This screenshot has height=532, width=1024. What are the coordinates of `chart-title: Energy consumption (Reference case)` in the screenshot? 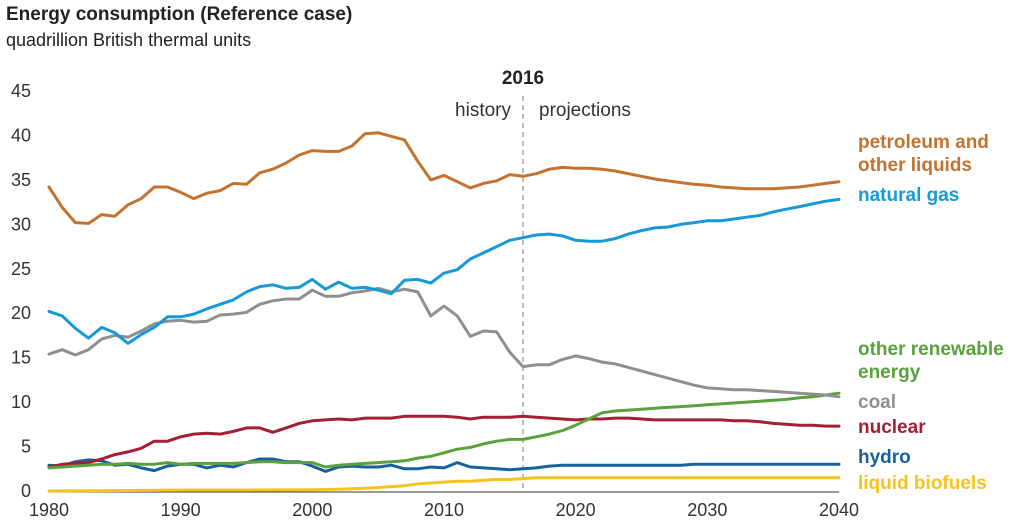 It's located at (179, 14).